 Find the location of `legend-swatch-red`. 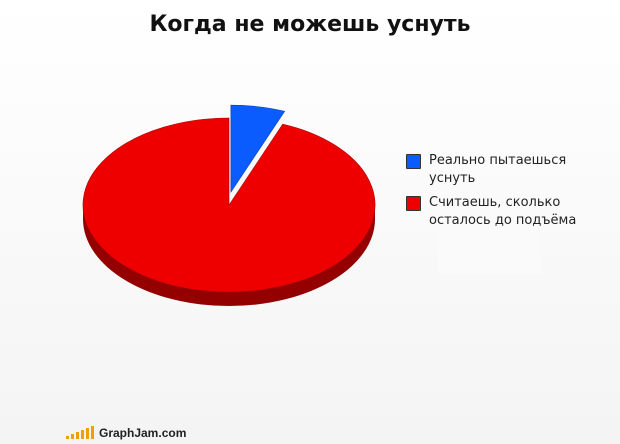

legend-swatch-red is located at coordinates (413, 203).